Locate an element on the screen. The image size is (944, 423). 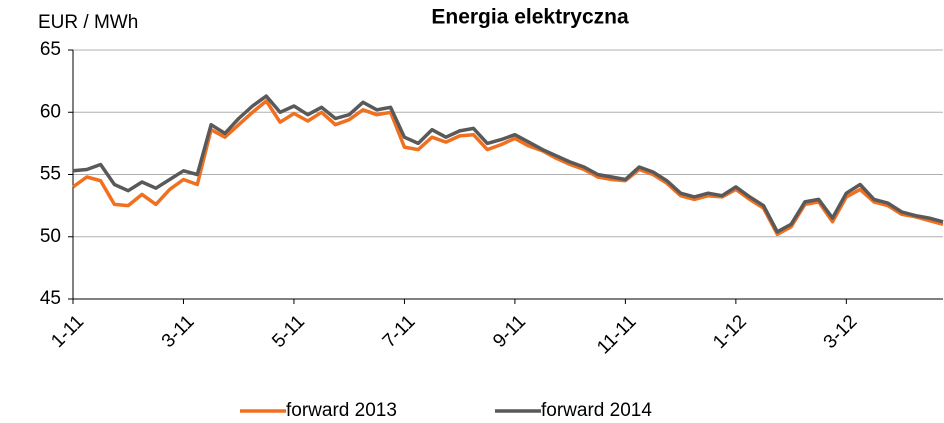
x-tick-label: 3-12 is located at coordinates (841, 332).